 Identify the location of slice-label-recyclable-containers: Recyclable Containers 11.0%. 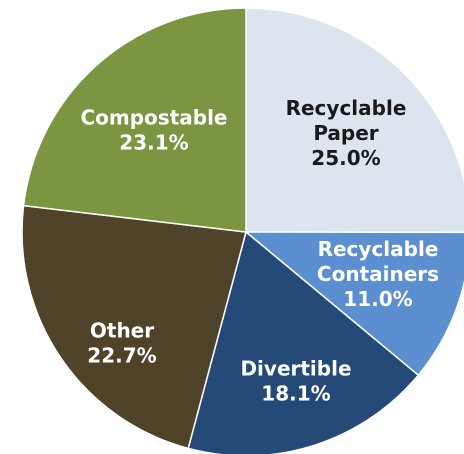
(378, 274).